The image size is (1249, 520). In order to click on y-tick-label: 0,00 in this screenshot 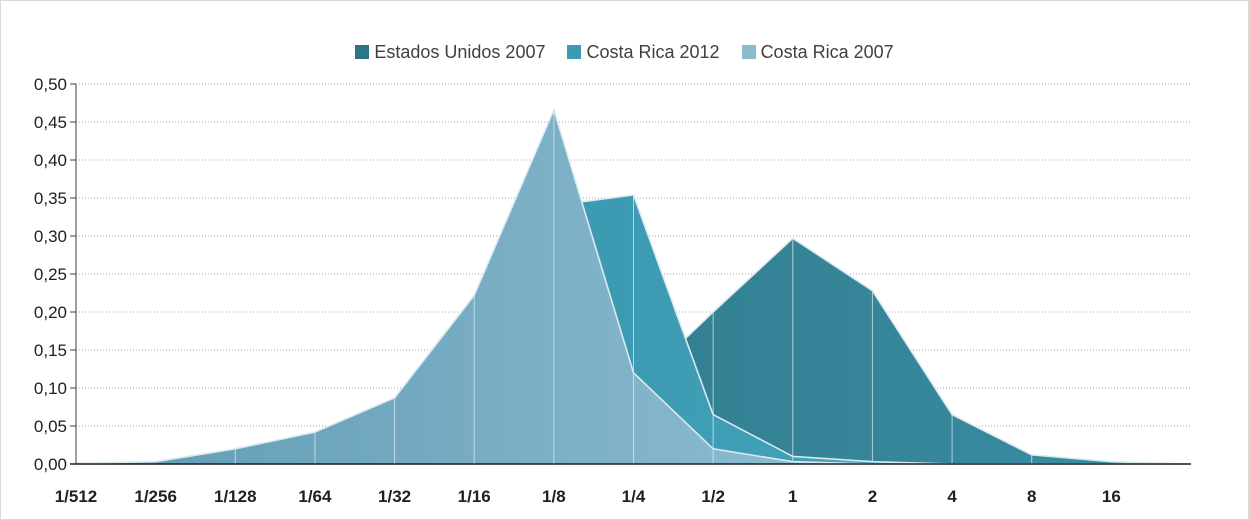, I will do `click(50, 464)`.